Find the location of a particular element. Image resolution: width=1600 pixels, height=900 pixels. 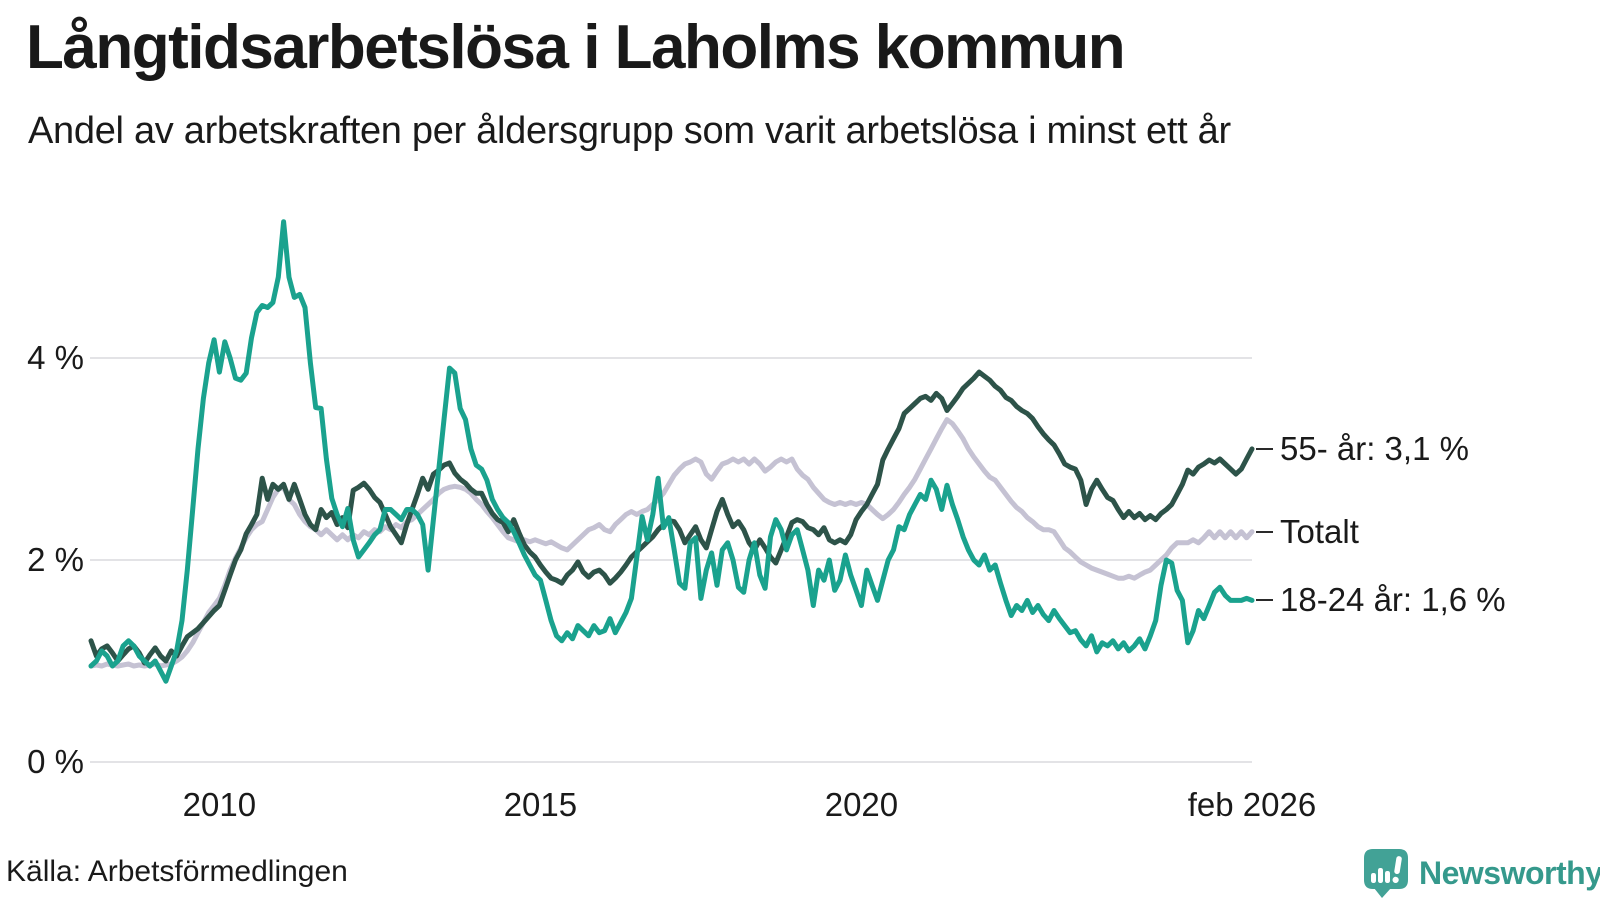

chart-title: Långtidsarbetslösa i Laholms kommun is located at coordinates (576, 47).